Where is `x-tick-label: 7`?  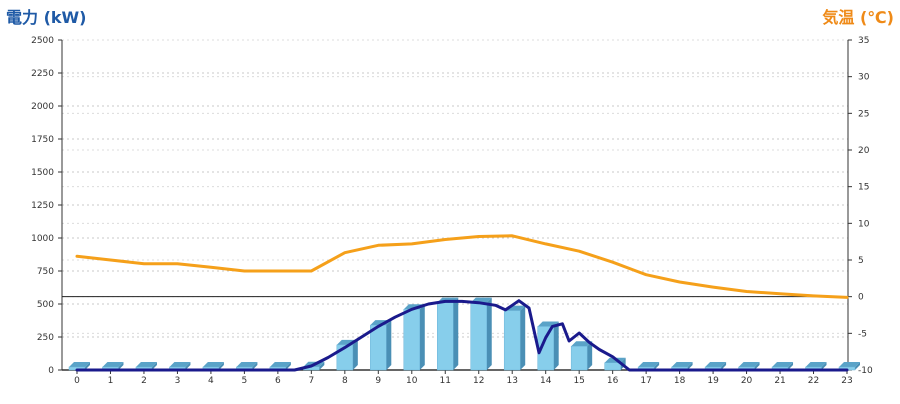 x-tick-label: 7 is located at coordinates (311, 381).